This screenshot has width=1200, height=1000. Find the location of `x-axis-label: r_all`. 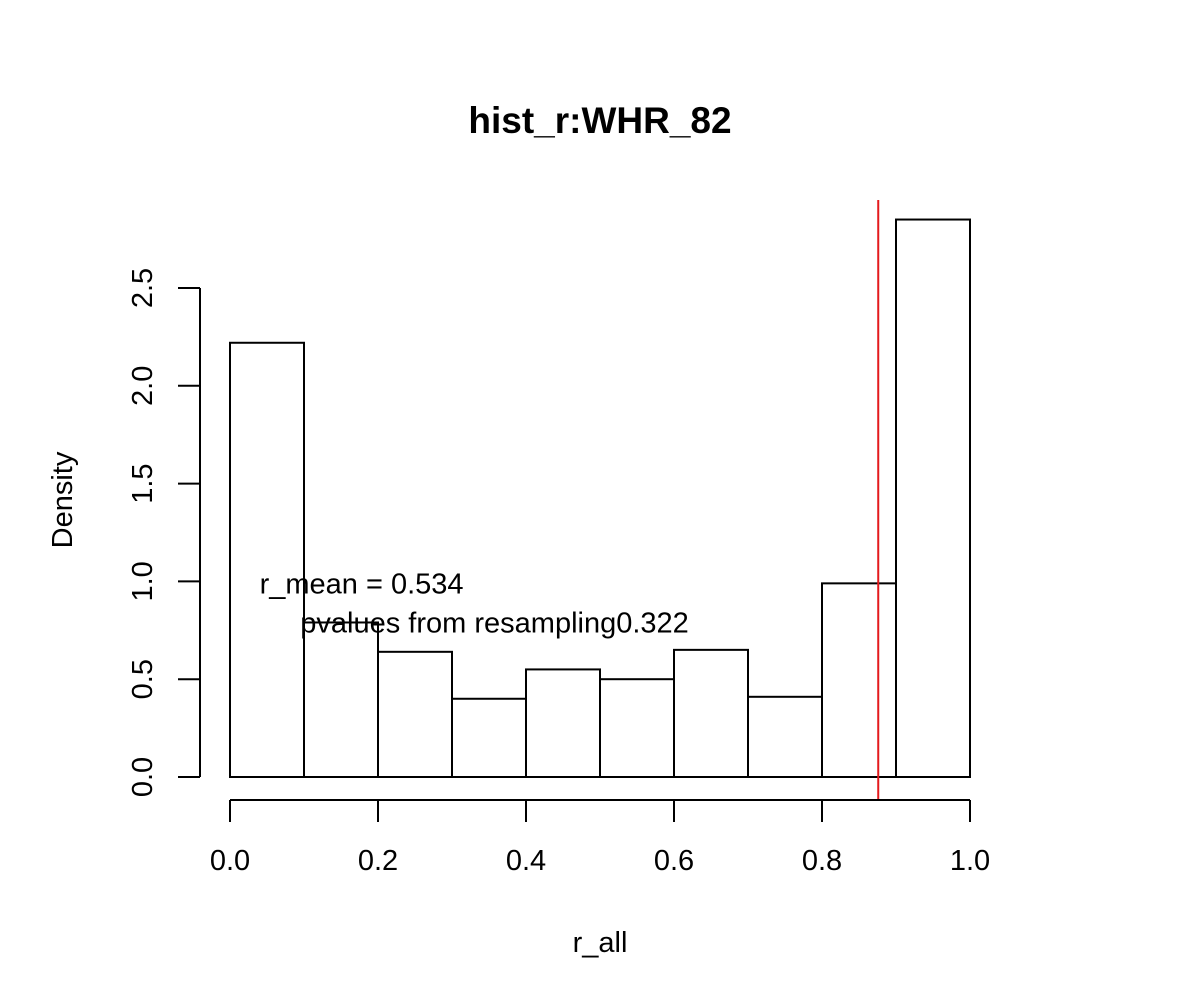

x-axis-label: r_all is located at coordinates (600, 943).